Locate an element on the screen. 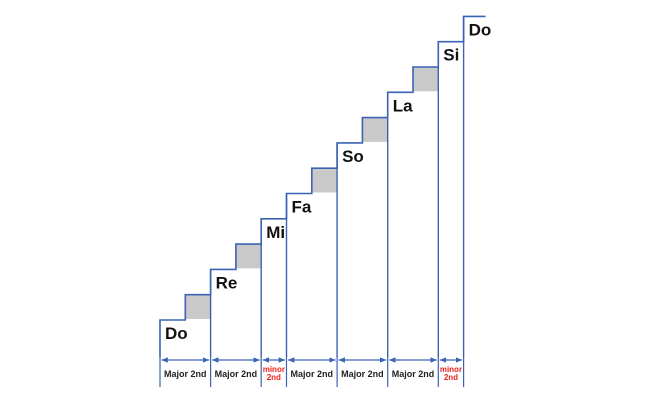 This screenshot has width=650, height=400. note-label: Mi is located at coordinates (275, 232).